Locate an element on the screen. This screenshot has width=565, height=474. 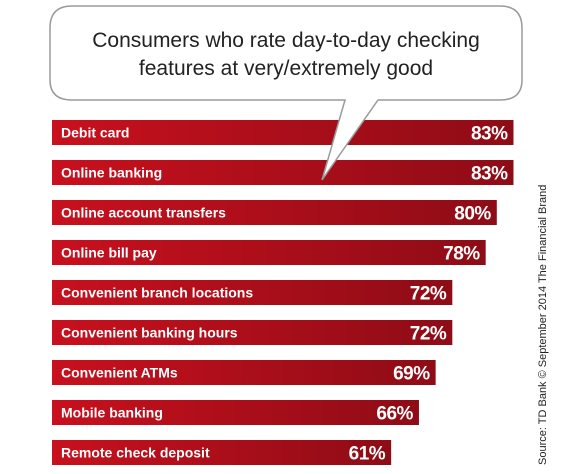
bar-category-label: Convenient banking hours is located at coordinates (149, 333).